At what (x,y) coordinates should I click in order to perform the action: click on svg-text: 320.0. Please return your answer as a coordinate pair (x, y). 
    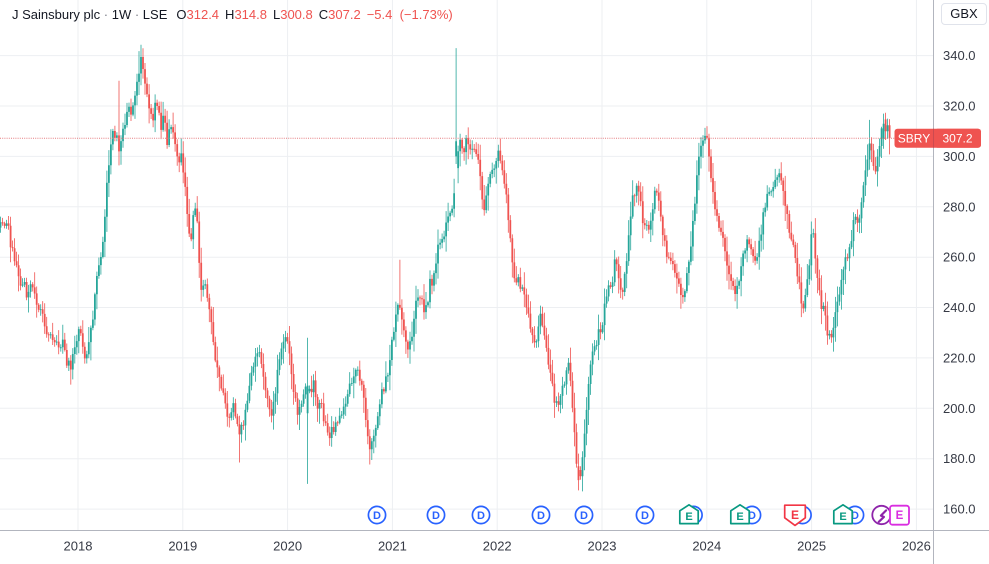
    Looking at the image, I should click on (959, 106).